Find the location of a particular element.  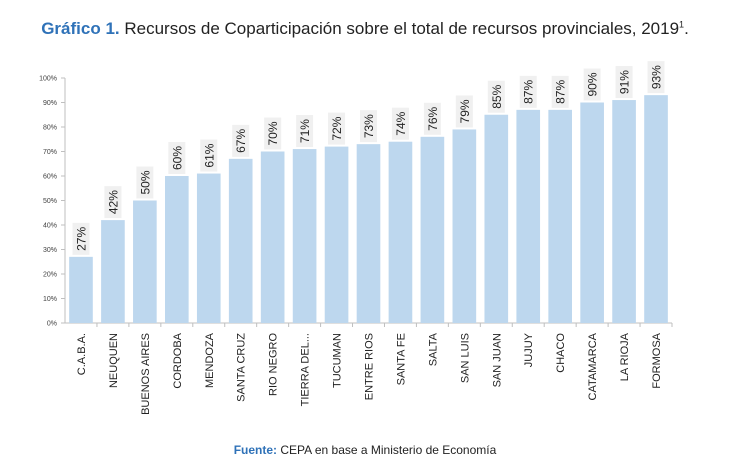

data-label: 42% is located at coordinates (113, 202).